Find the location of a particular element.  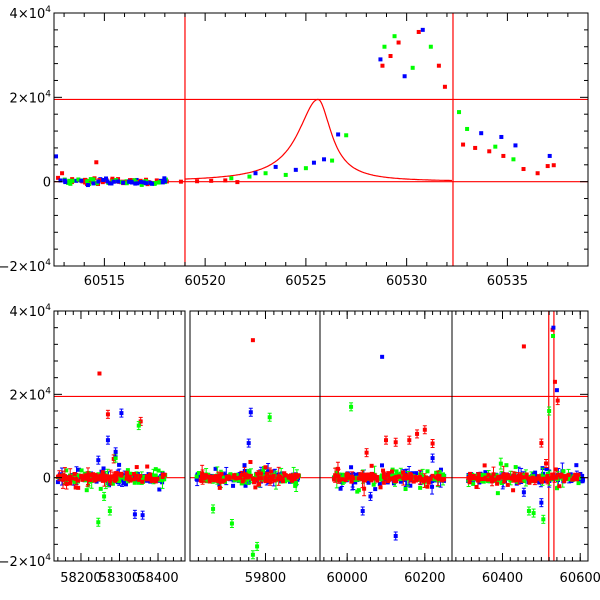

x-tick-label: 60525 is located at coordinates (305, 281).